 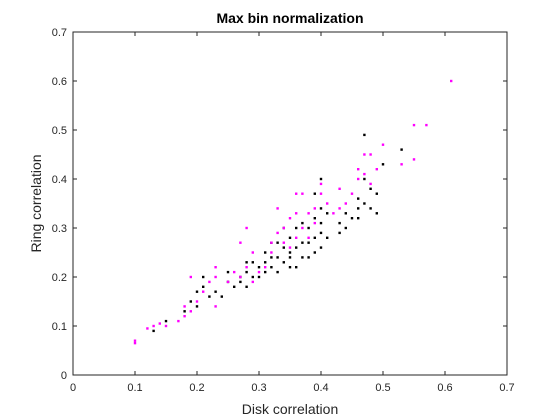 What do you see at coordinates (59, 327) in the screenshot?
I see `y-tick-label: 0.1` at bounding box center [59, 327].